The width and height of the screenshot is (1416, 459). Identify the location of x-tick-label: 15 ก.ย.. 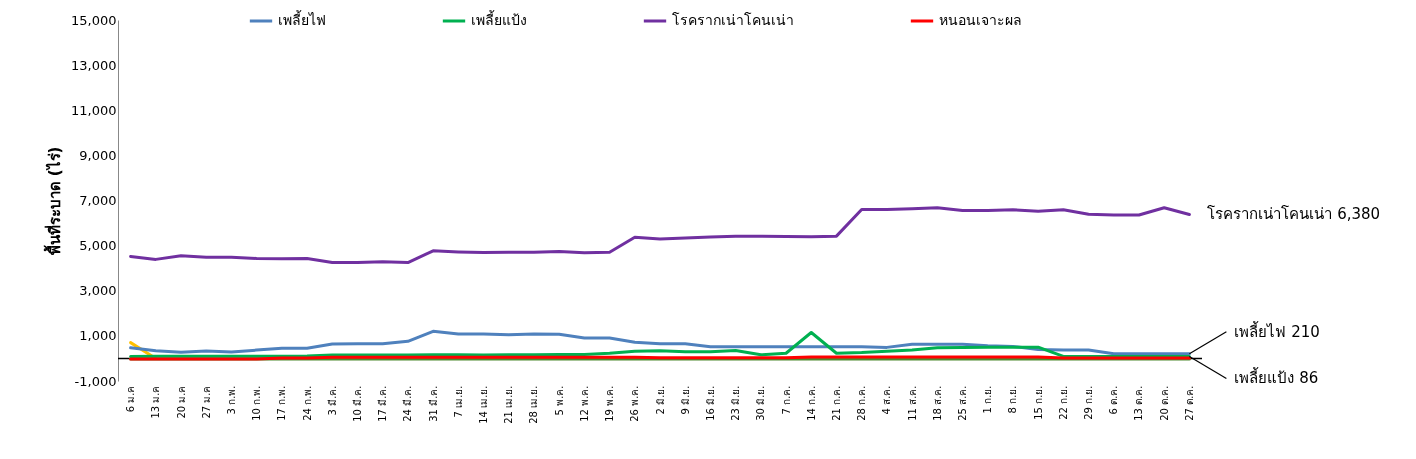
(1038, 402).